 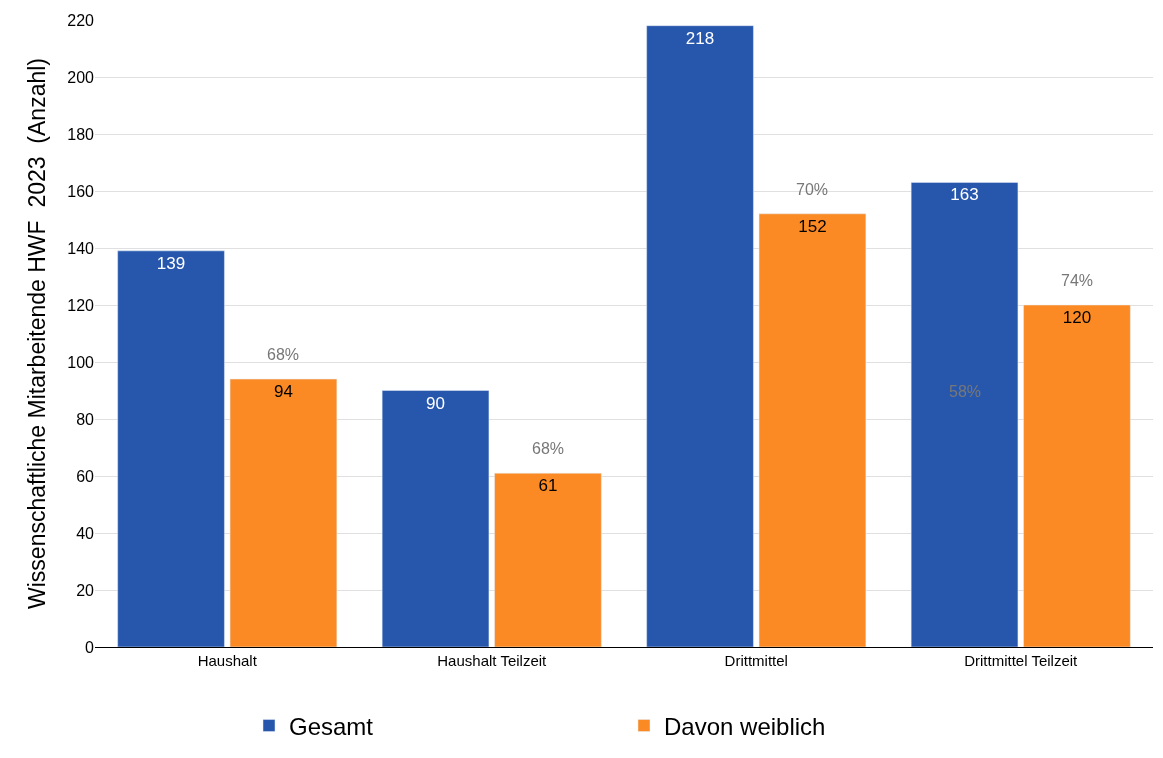 What do you see at coordinates (1077, 317) in the screenshot?
I see `data-label: 120` at bounding box center [1077, 317].